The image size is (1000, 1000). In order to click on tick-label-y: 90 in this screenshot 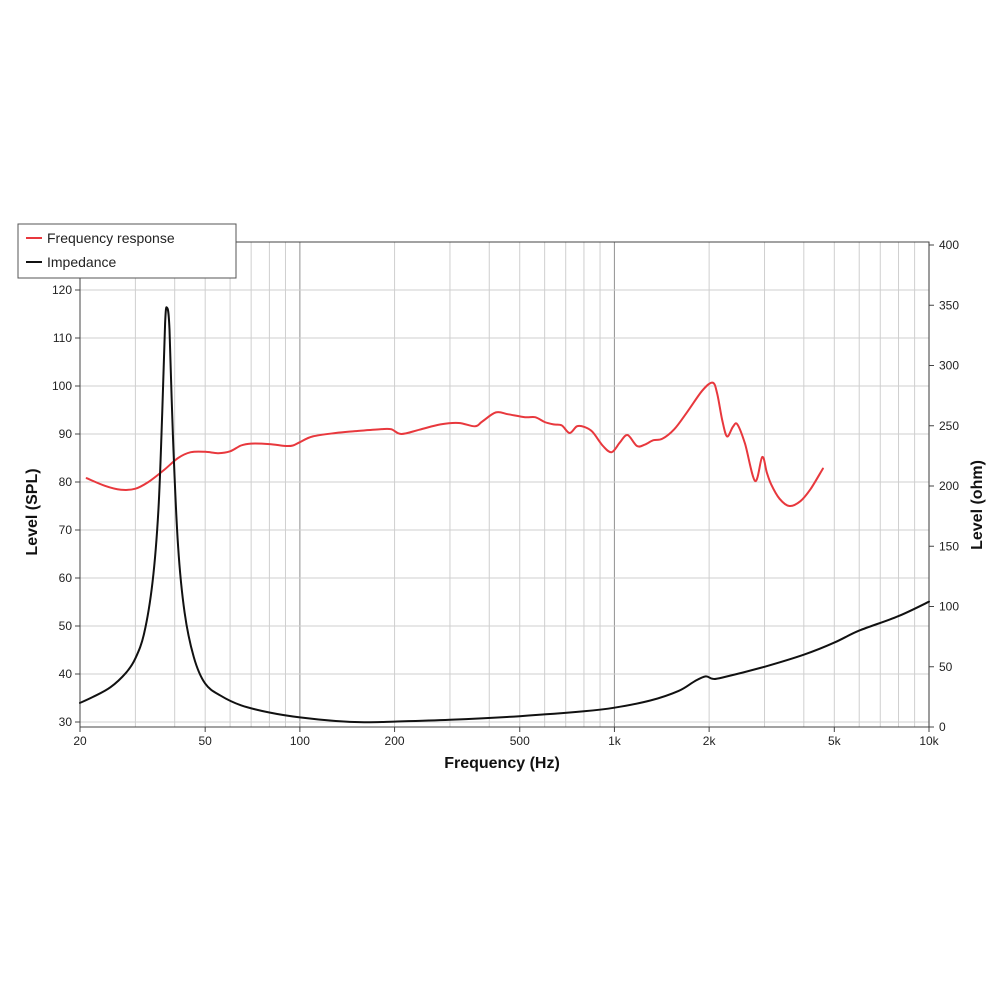, I will do `click(66, 434)`.